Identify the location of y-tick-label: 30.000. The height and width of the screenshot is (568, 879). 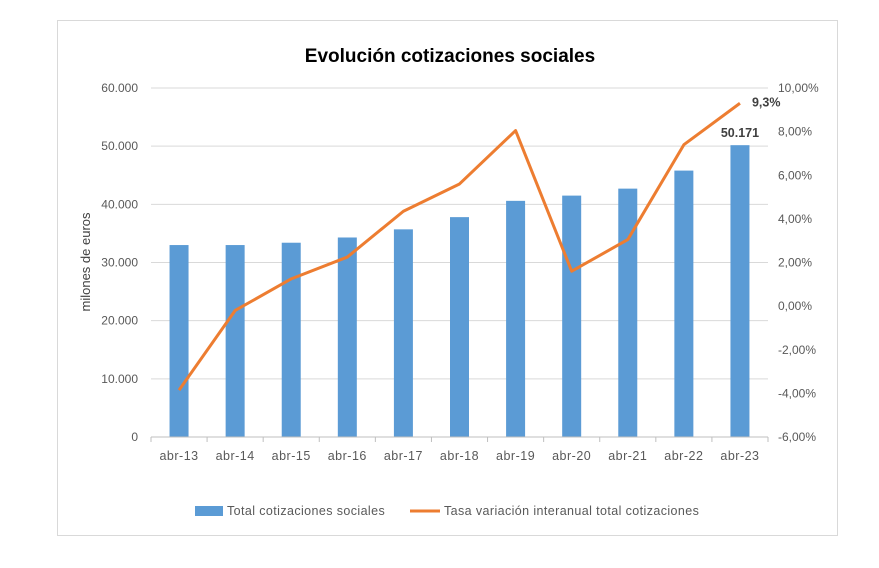
(119, 263).